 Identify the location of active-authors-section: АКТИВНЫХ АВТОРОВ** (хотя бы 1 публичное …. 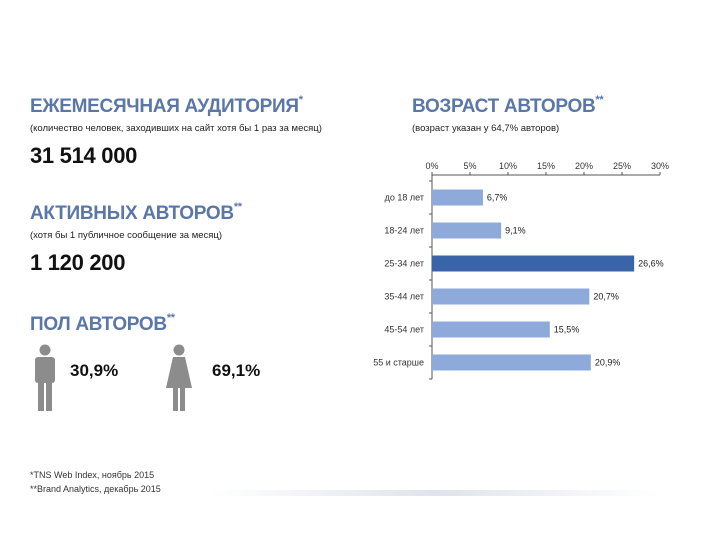
(136, 238).